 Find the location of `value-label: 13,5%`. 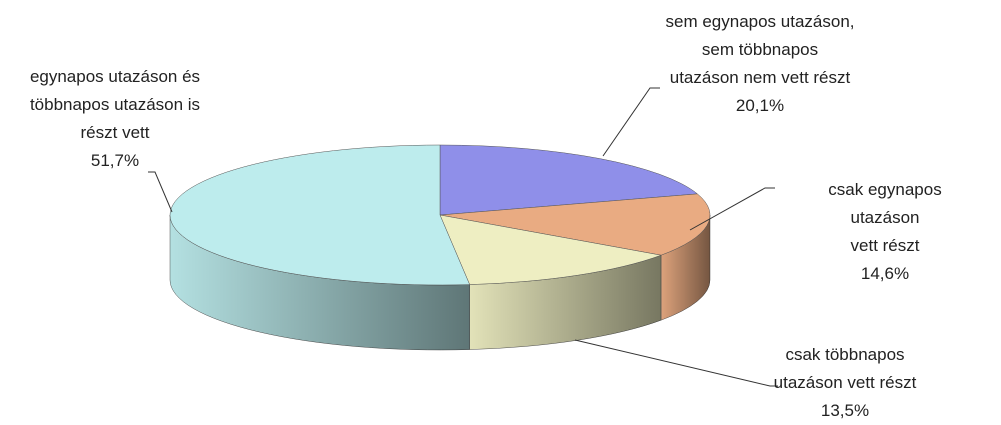

value-label: 13,5% is located at coordinates (845, 410).